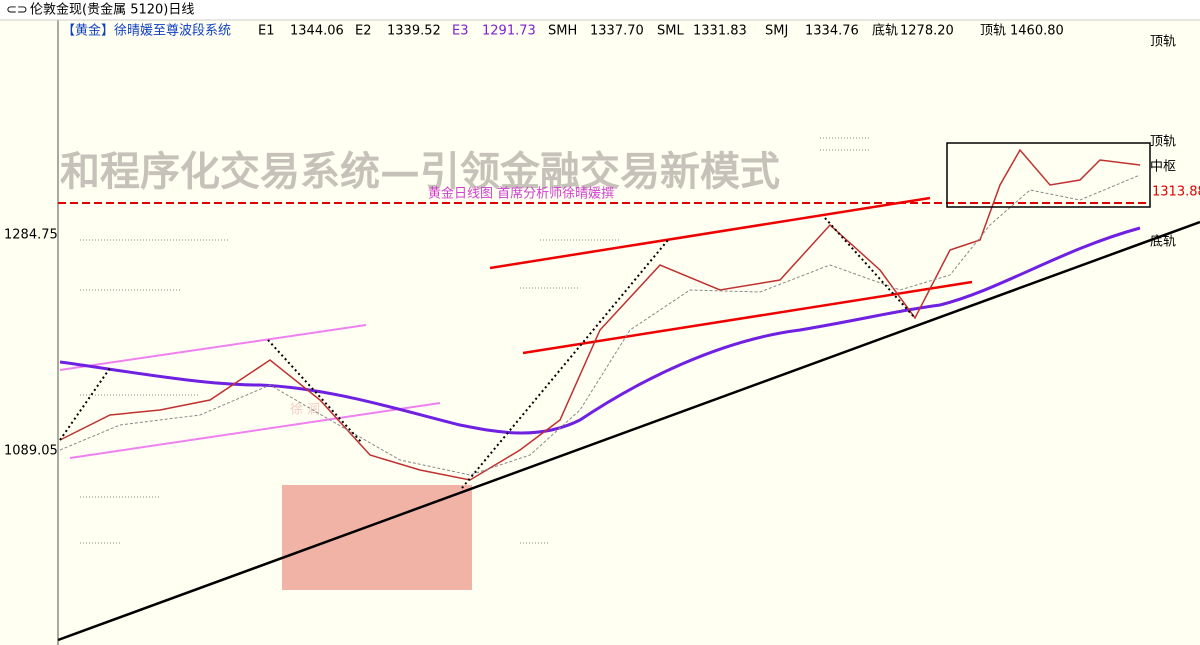 The image size is (1200, 645). Describe the element at coordinates (885, 31) in the screenshot. I see `indicator-name: 底轨` at that location.